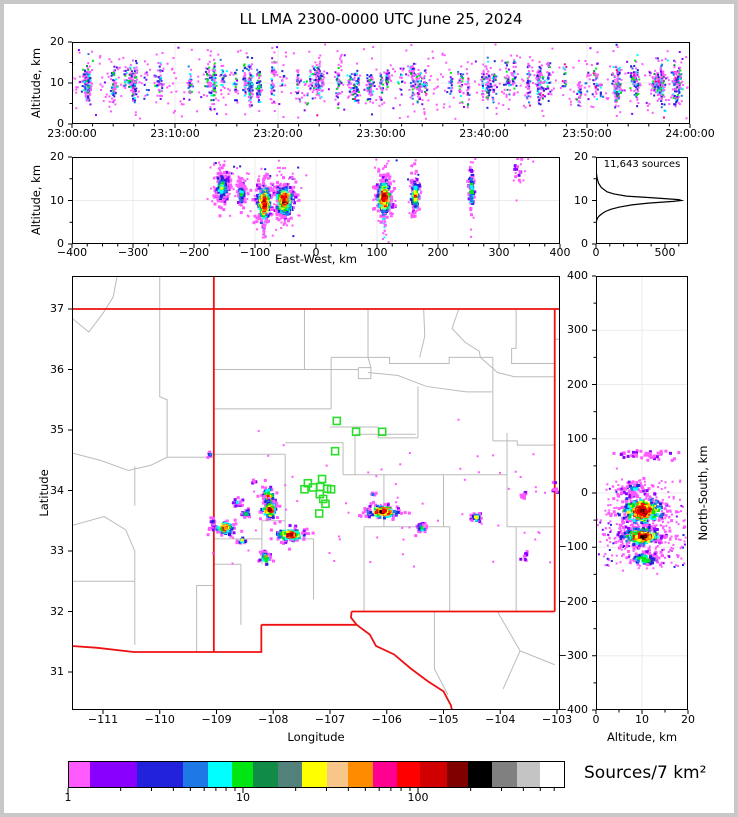  I want to click on tick-label: 37, so click(57, 308).